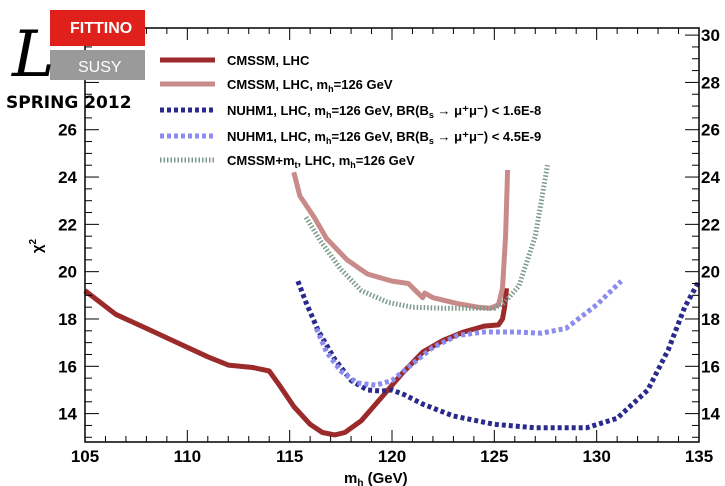 This screenshot has height=486, width=725. Describe the element at coordinates (101, 28) in the screenshot. I see `logo-top-text: FITTINO` at that location.